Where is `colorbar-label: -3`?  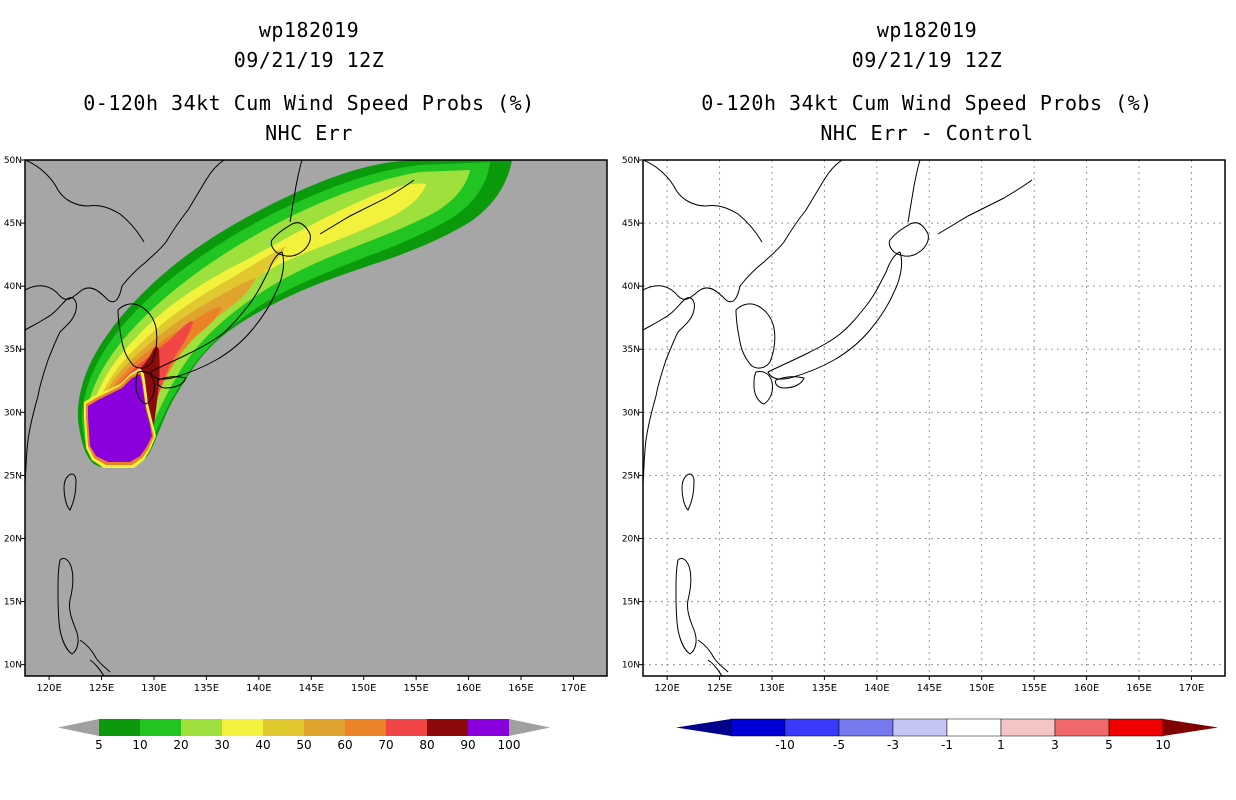
colorbar-label: -3 is located at coordinates (893, 745).